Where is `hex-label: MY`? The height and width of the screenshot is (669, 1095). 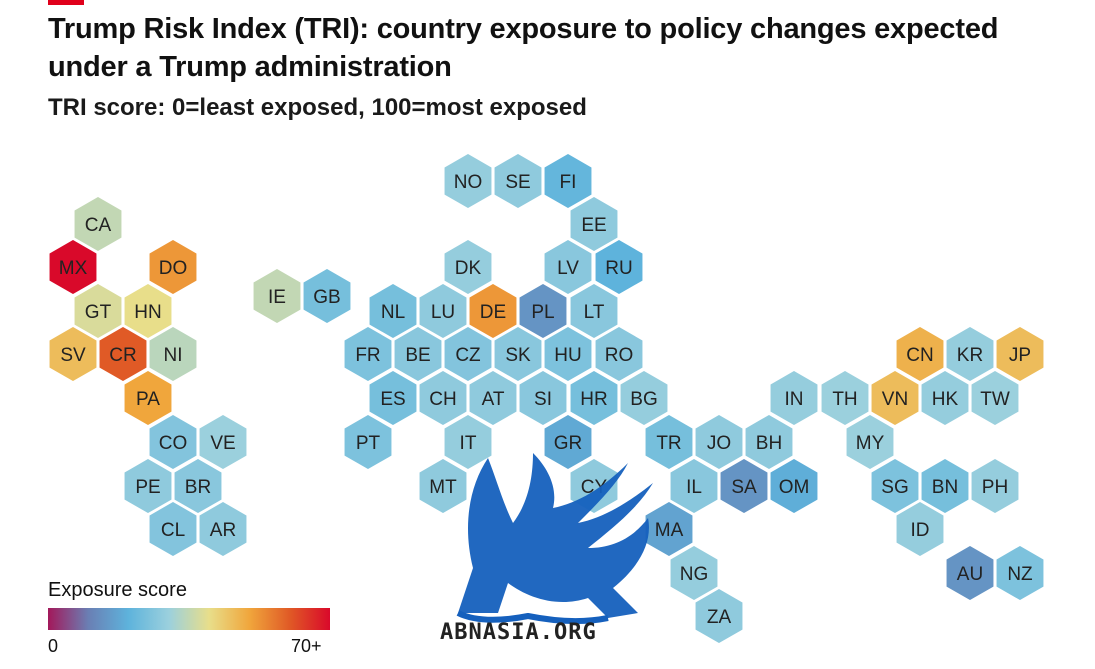 hex-label: MY is located at coordinates (870, 443).